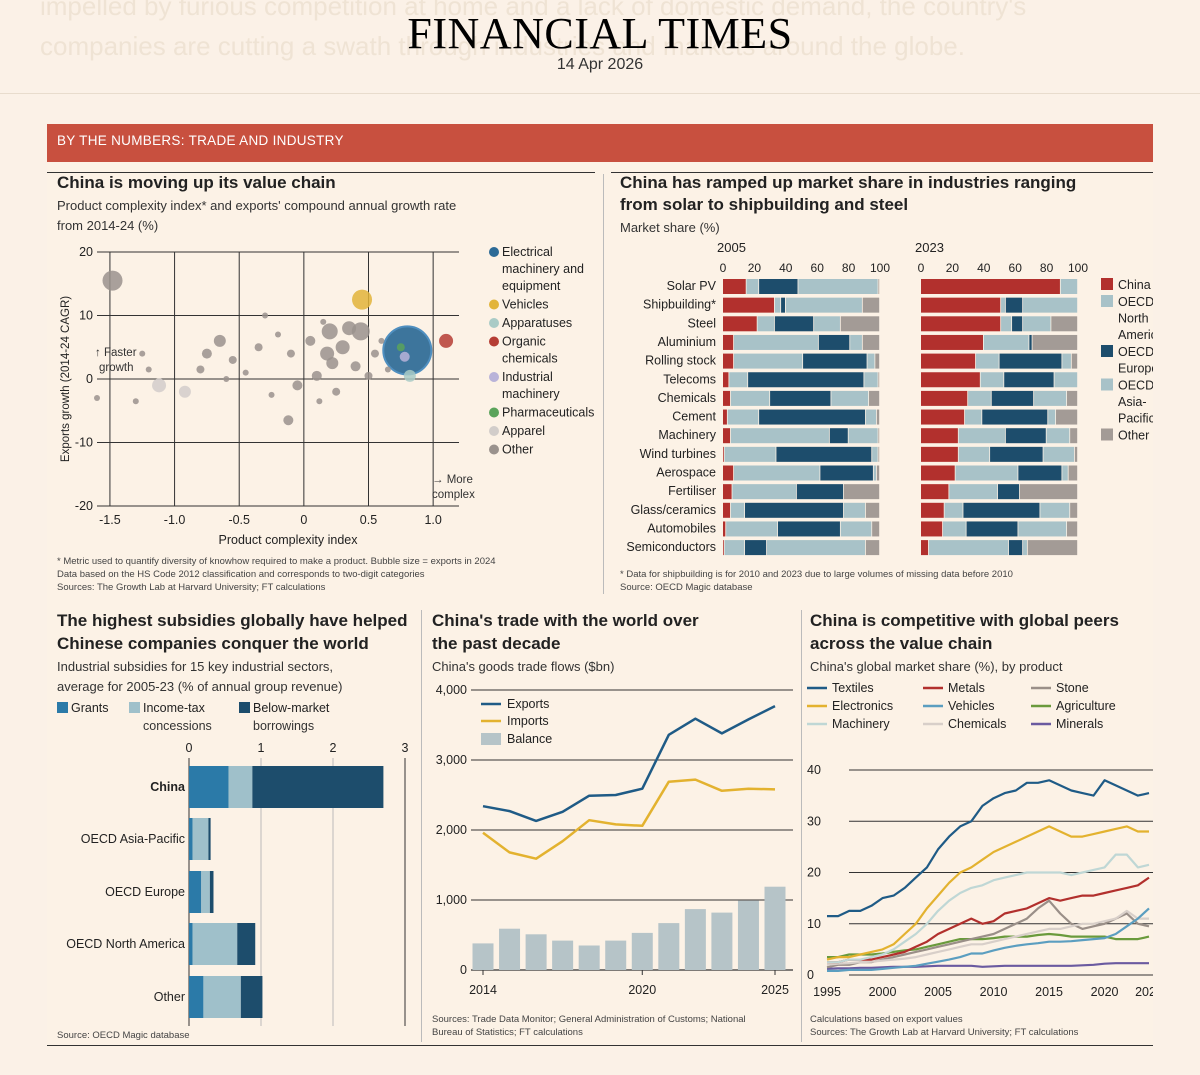 The image size is (1200, 1075). I want to click on x-tick-label: 1.0, so click(432, 520).